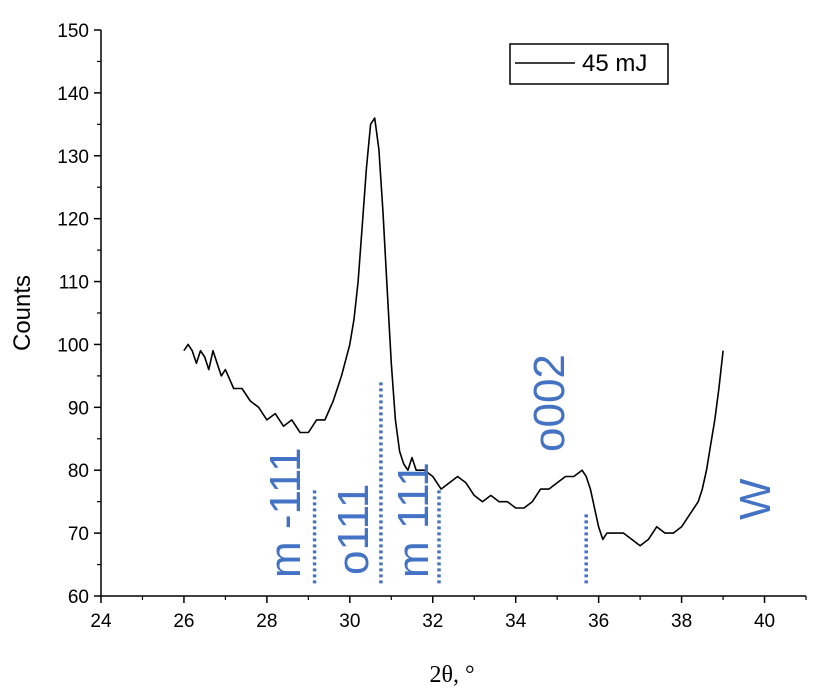 This screenshot has height=694, width=818. What do you see at coordinates (598, 621) in the screenshot?
I see `x-tick-label: 36` at bounding box center [598, 621].